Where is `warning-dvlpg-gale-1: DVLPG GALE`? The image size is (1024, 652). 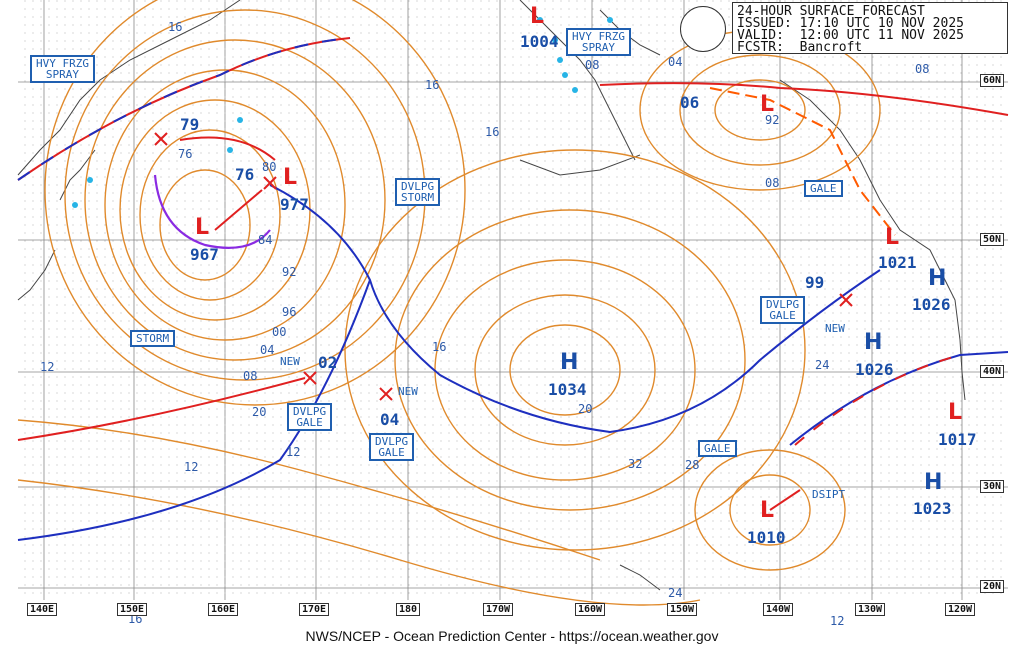 warning-dvlpg-gale-1: DVLPG GALE is located at coordinates (310, 417).